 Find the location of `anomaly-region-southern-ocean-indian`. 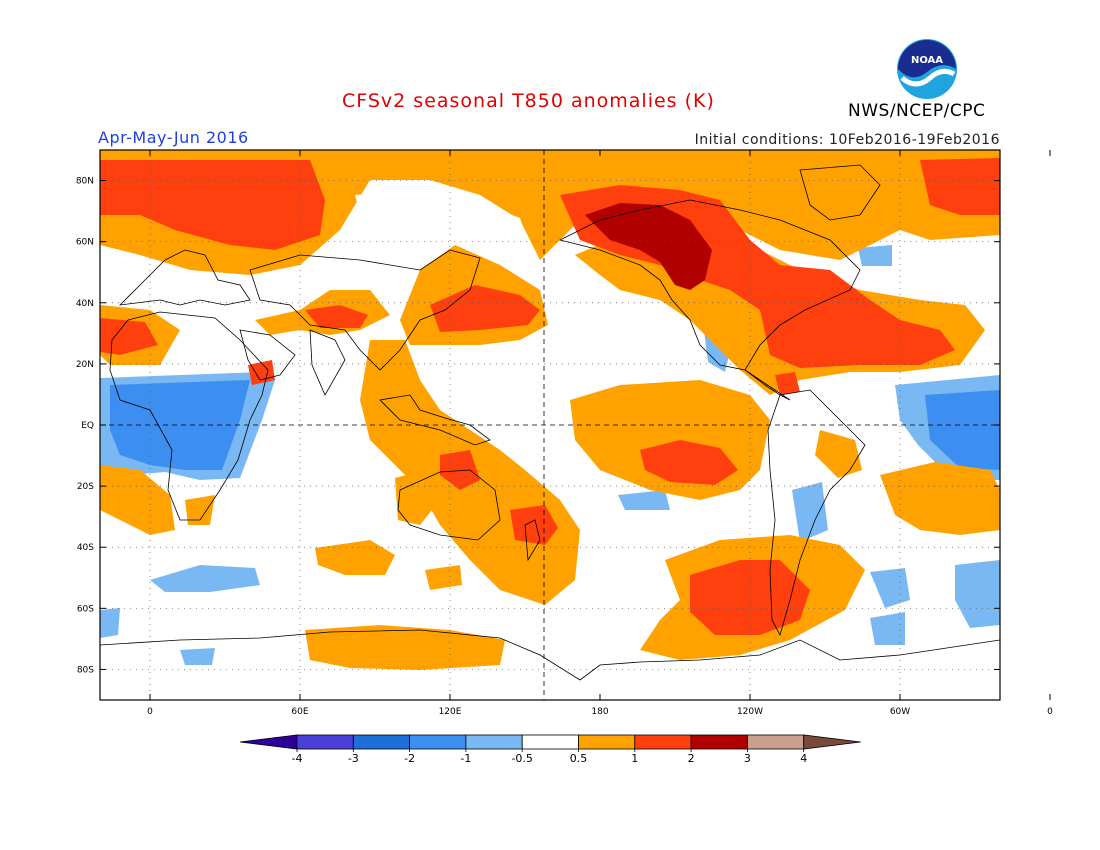

anomaly-region-southern-ocean-indian is located at coordinates (205, 578).